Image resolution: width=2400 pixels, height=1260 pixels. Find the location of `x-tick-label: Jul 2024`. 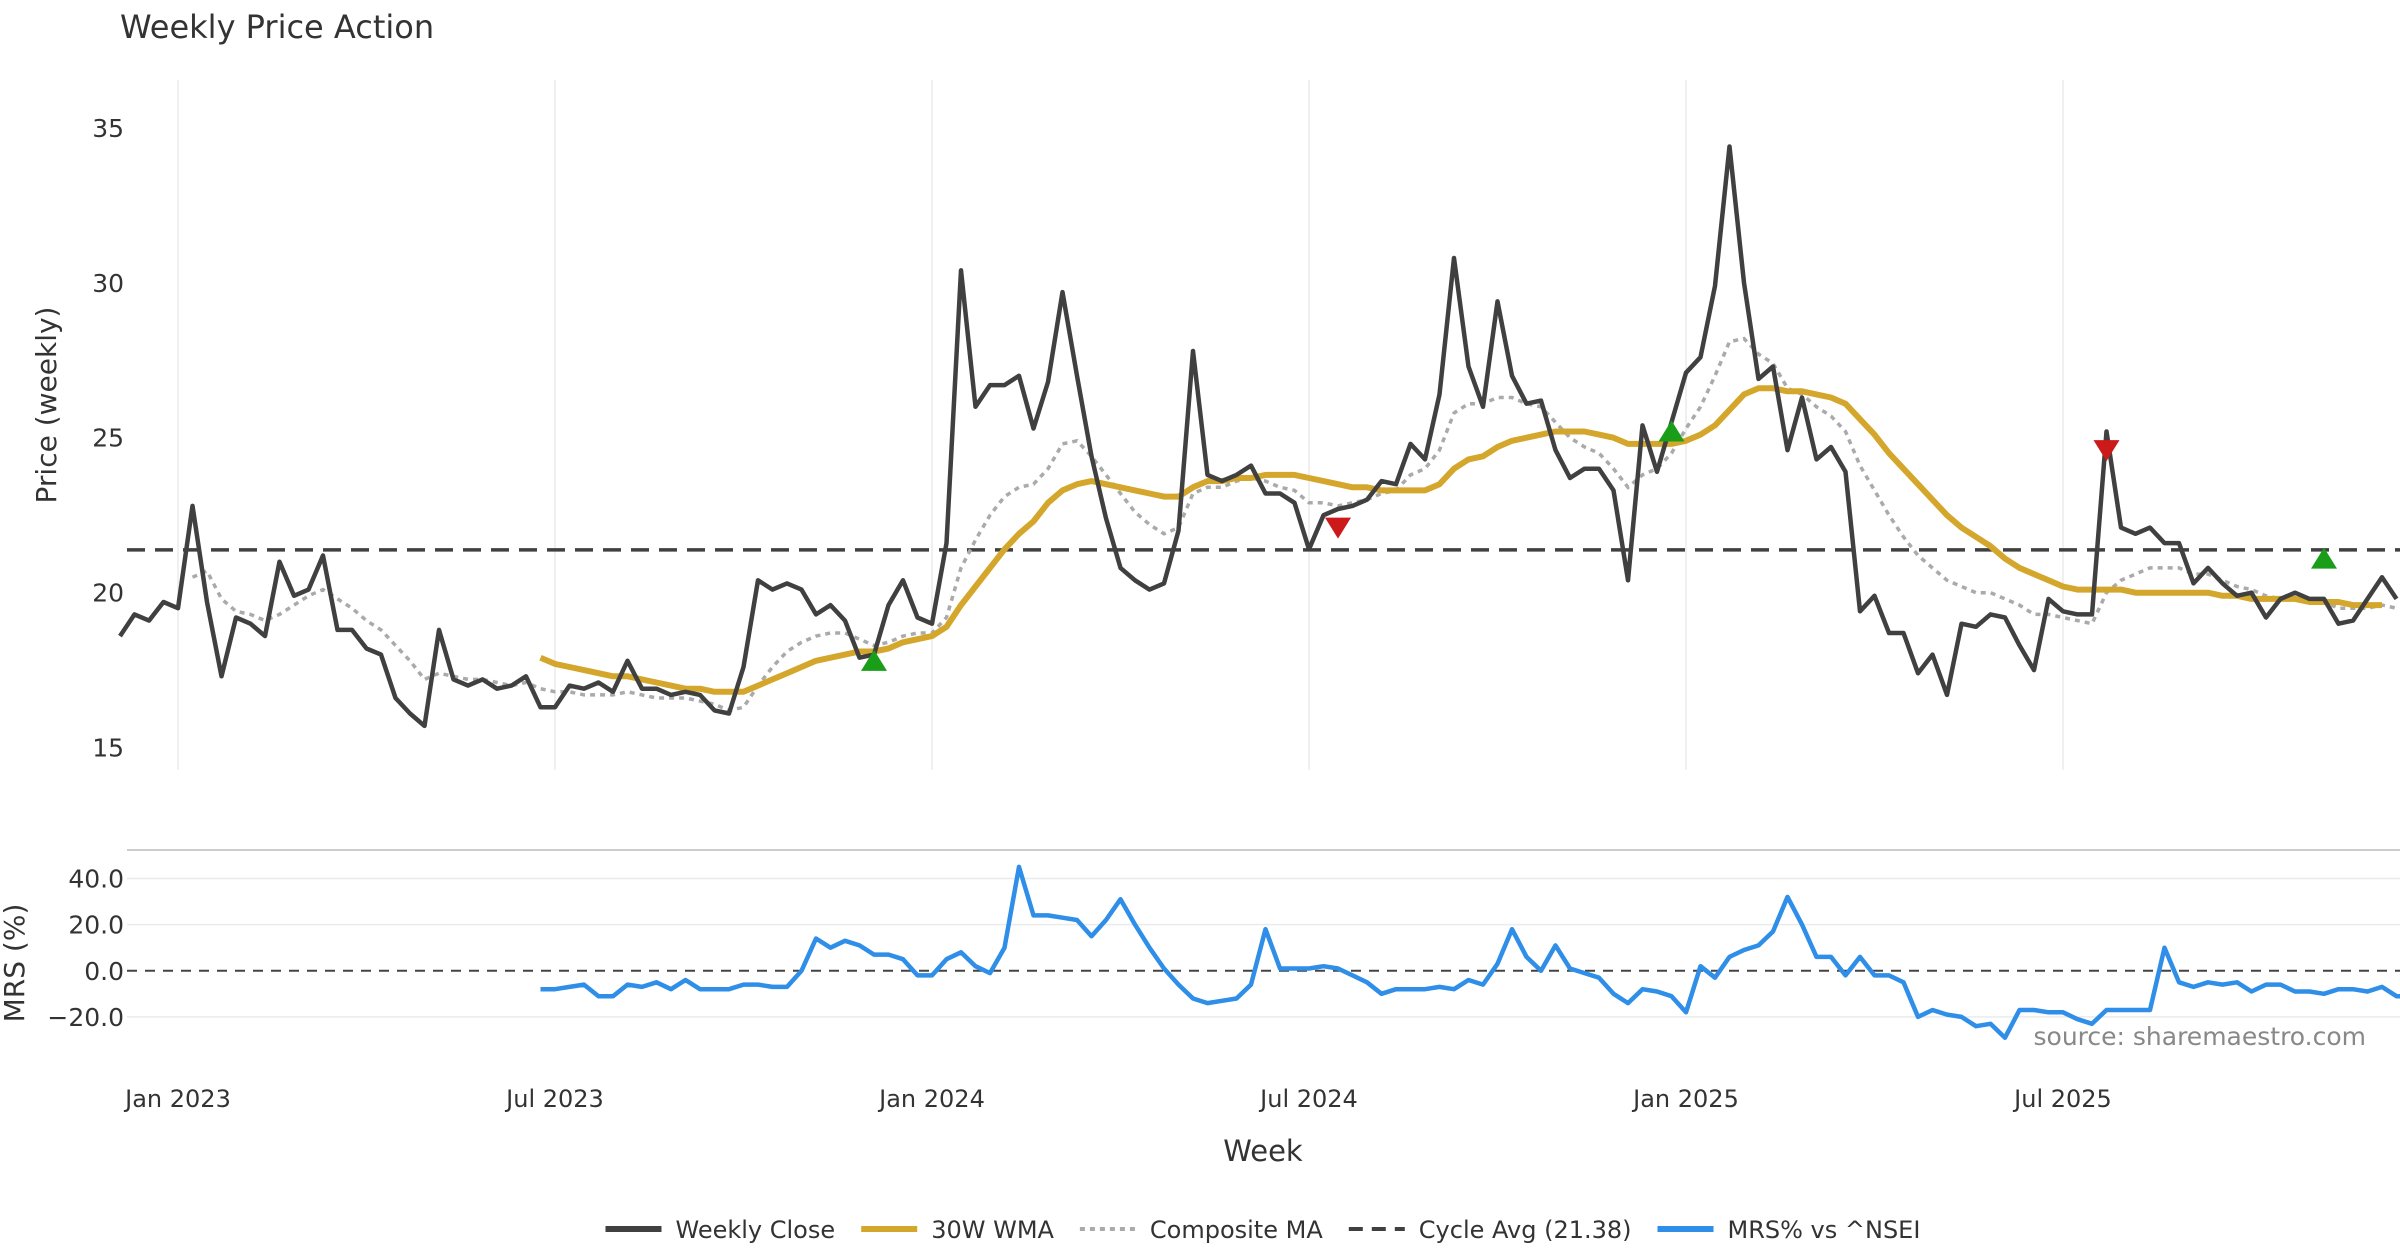

x-tick-label: Jul 2024 is located at coordinates (1308, 1099).